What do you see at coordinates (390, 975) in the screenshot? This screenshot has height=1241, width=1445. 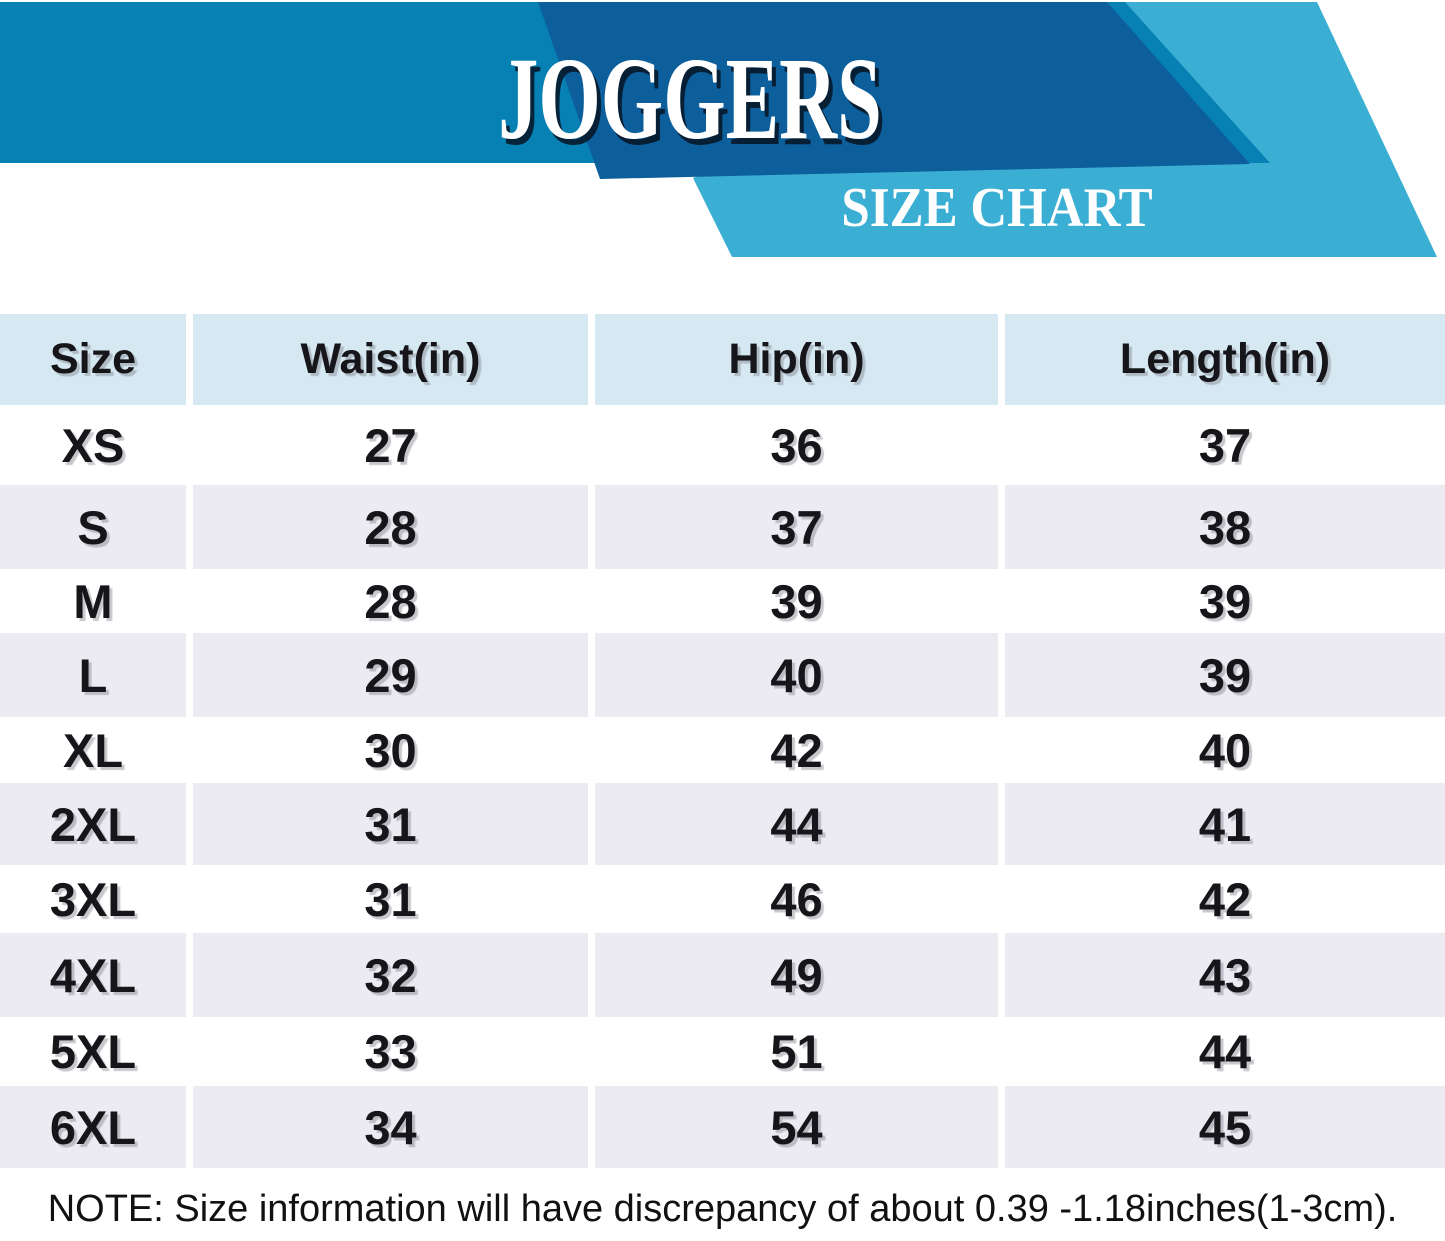 I see `waist-cell: 32` at bounding box center [390, 975].